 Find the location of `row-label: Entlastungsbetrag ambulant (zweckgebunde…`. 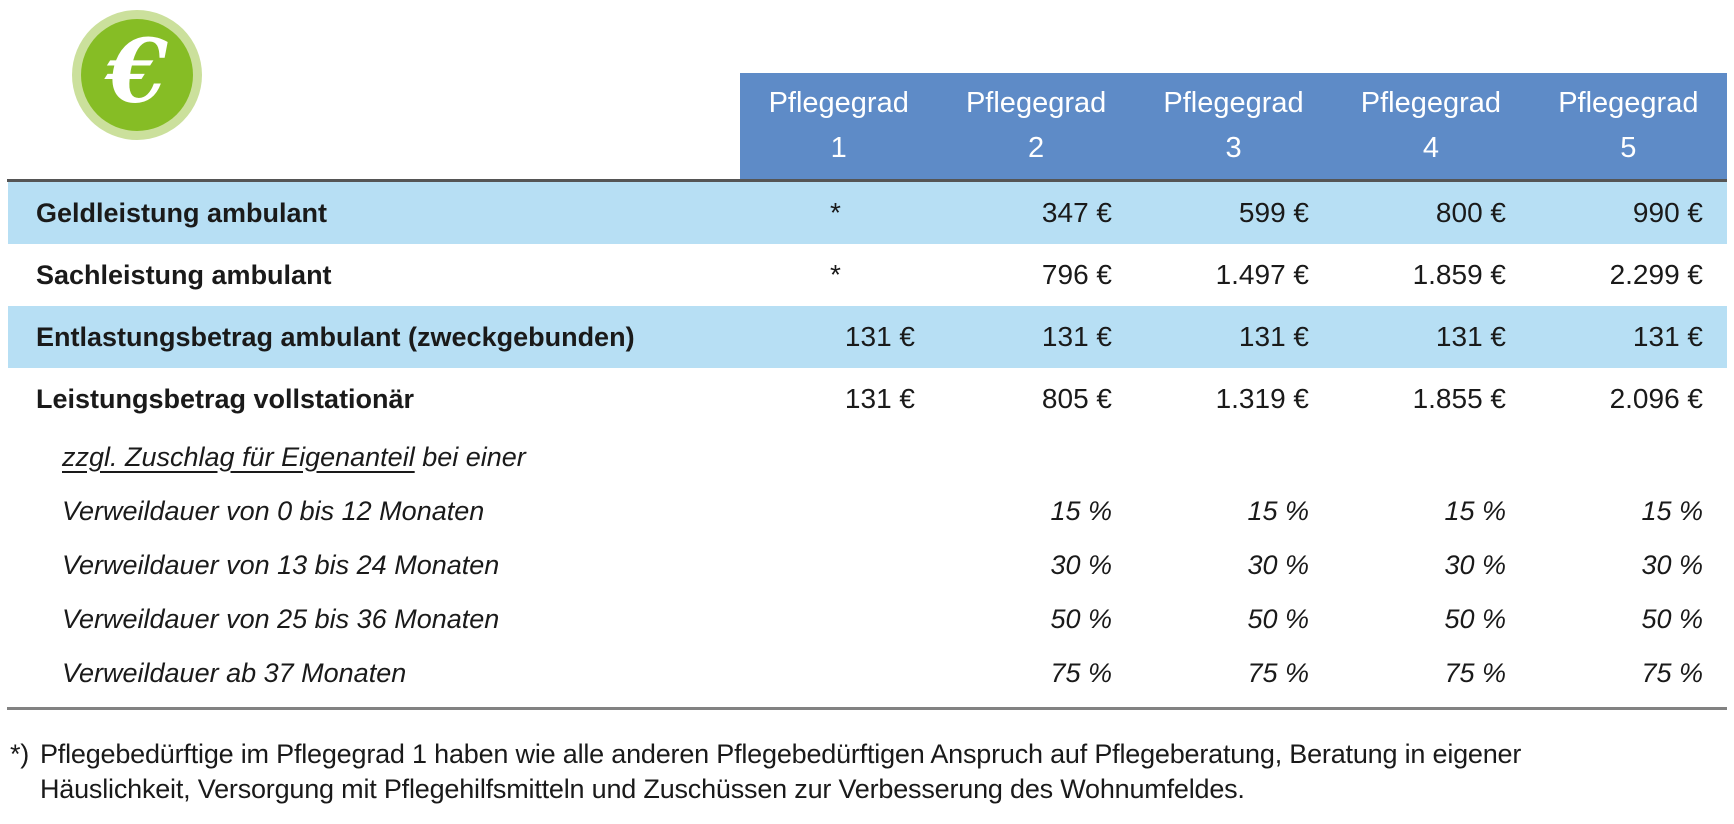

row-label: Entlastungsbetrag ambulant (zweckgebunde… is located at coordinates (335, 336).